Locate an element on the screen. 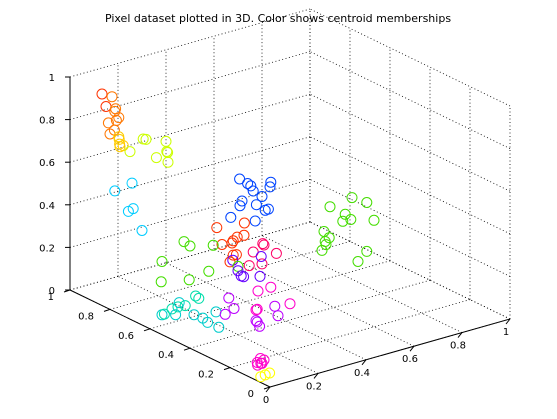 Image resolution: width=557 pixels, height=419 pixels. x-tick-label: 0 is located at coordinates (266, 400).